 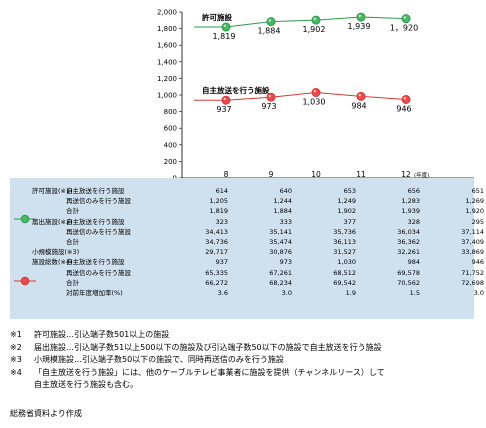 I want to click on table-cell: 946, so click(x=477, y=262).